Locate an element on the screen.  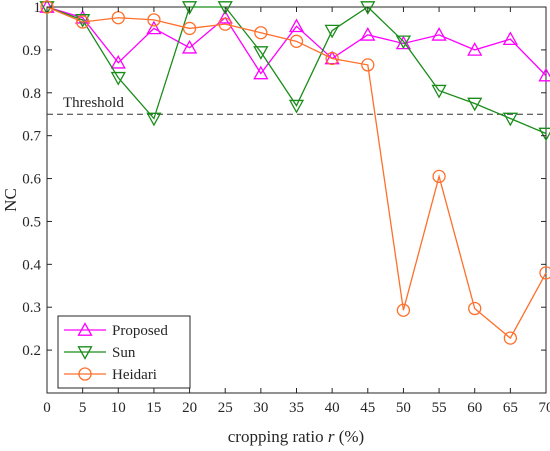
series-line-proposed is located at coordinates (296, 41).